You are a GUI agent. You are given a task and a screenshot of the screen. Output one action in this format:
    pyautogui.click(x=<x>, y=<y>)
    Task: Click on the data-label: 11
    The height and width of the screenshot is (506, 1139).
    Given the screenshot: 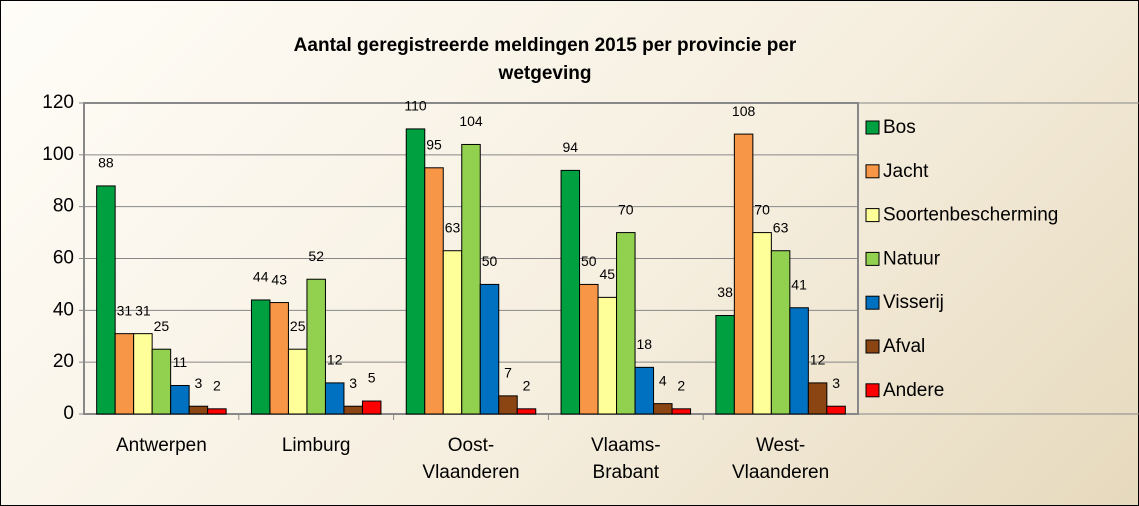 What is the action you would take?
    pyautogui.click(x=180, y=362)
    